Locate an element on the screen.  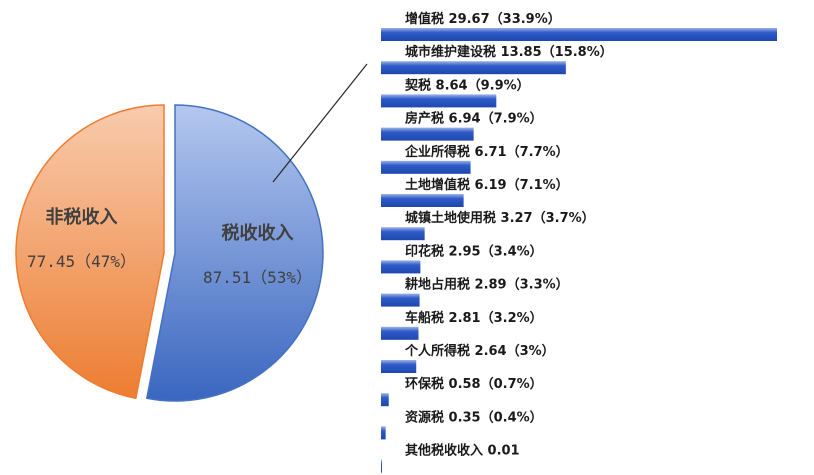
bar-label-9: 车船税 2.81（3.2%） is located at coordinates (474, 318).